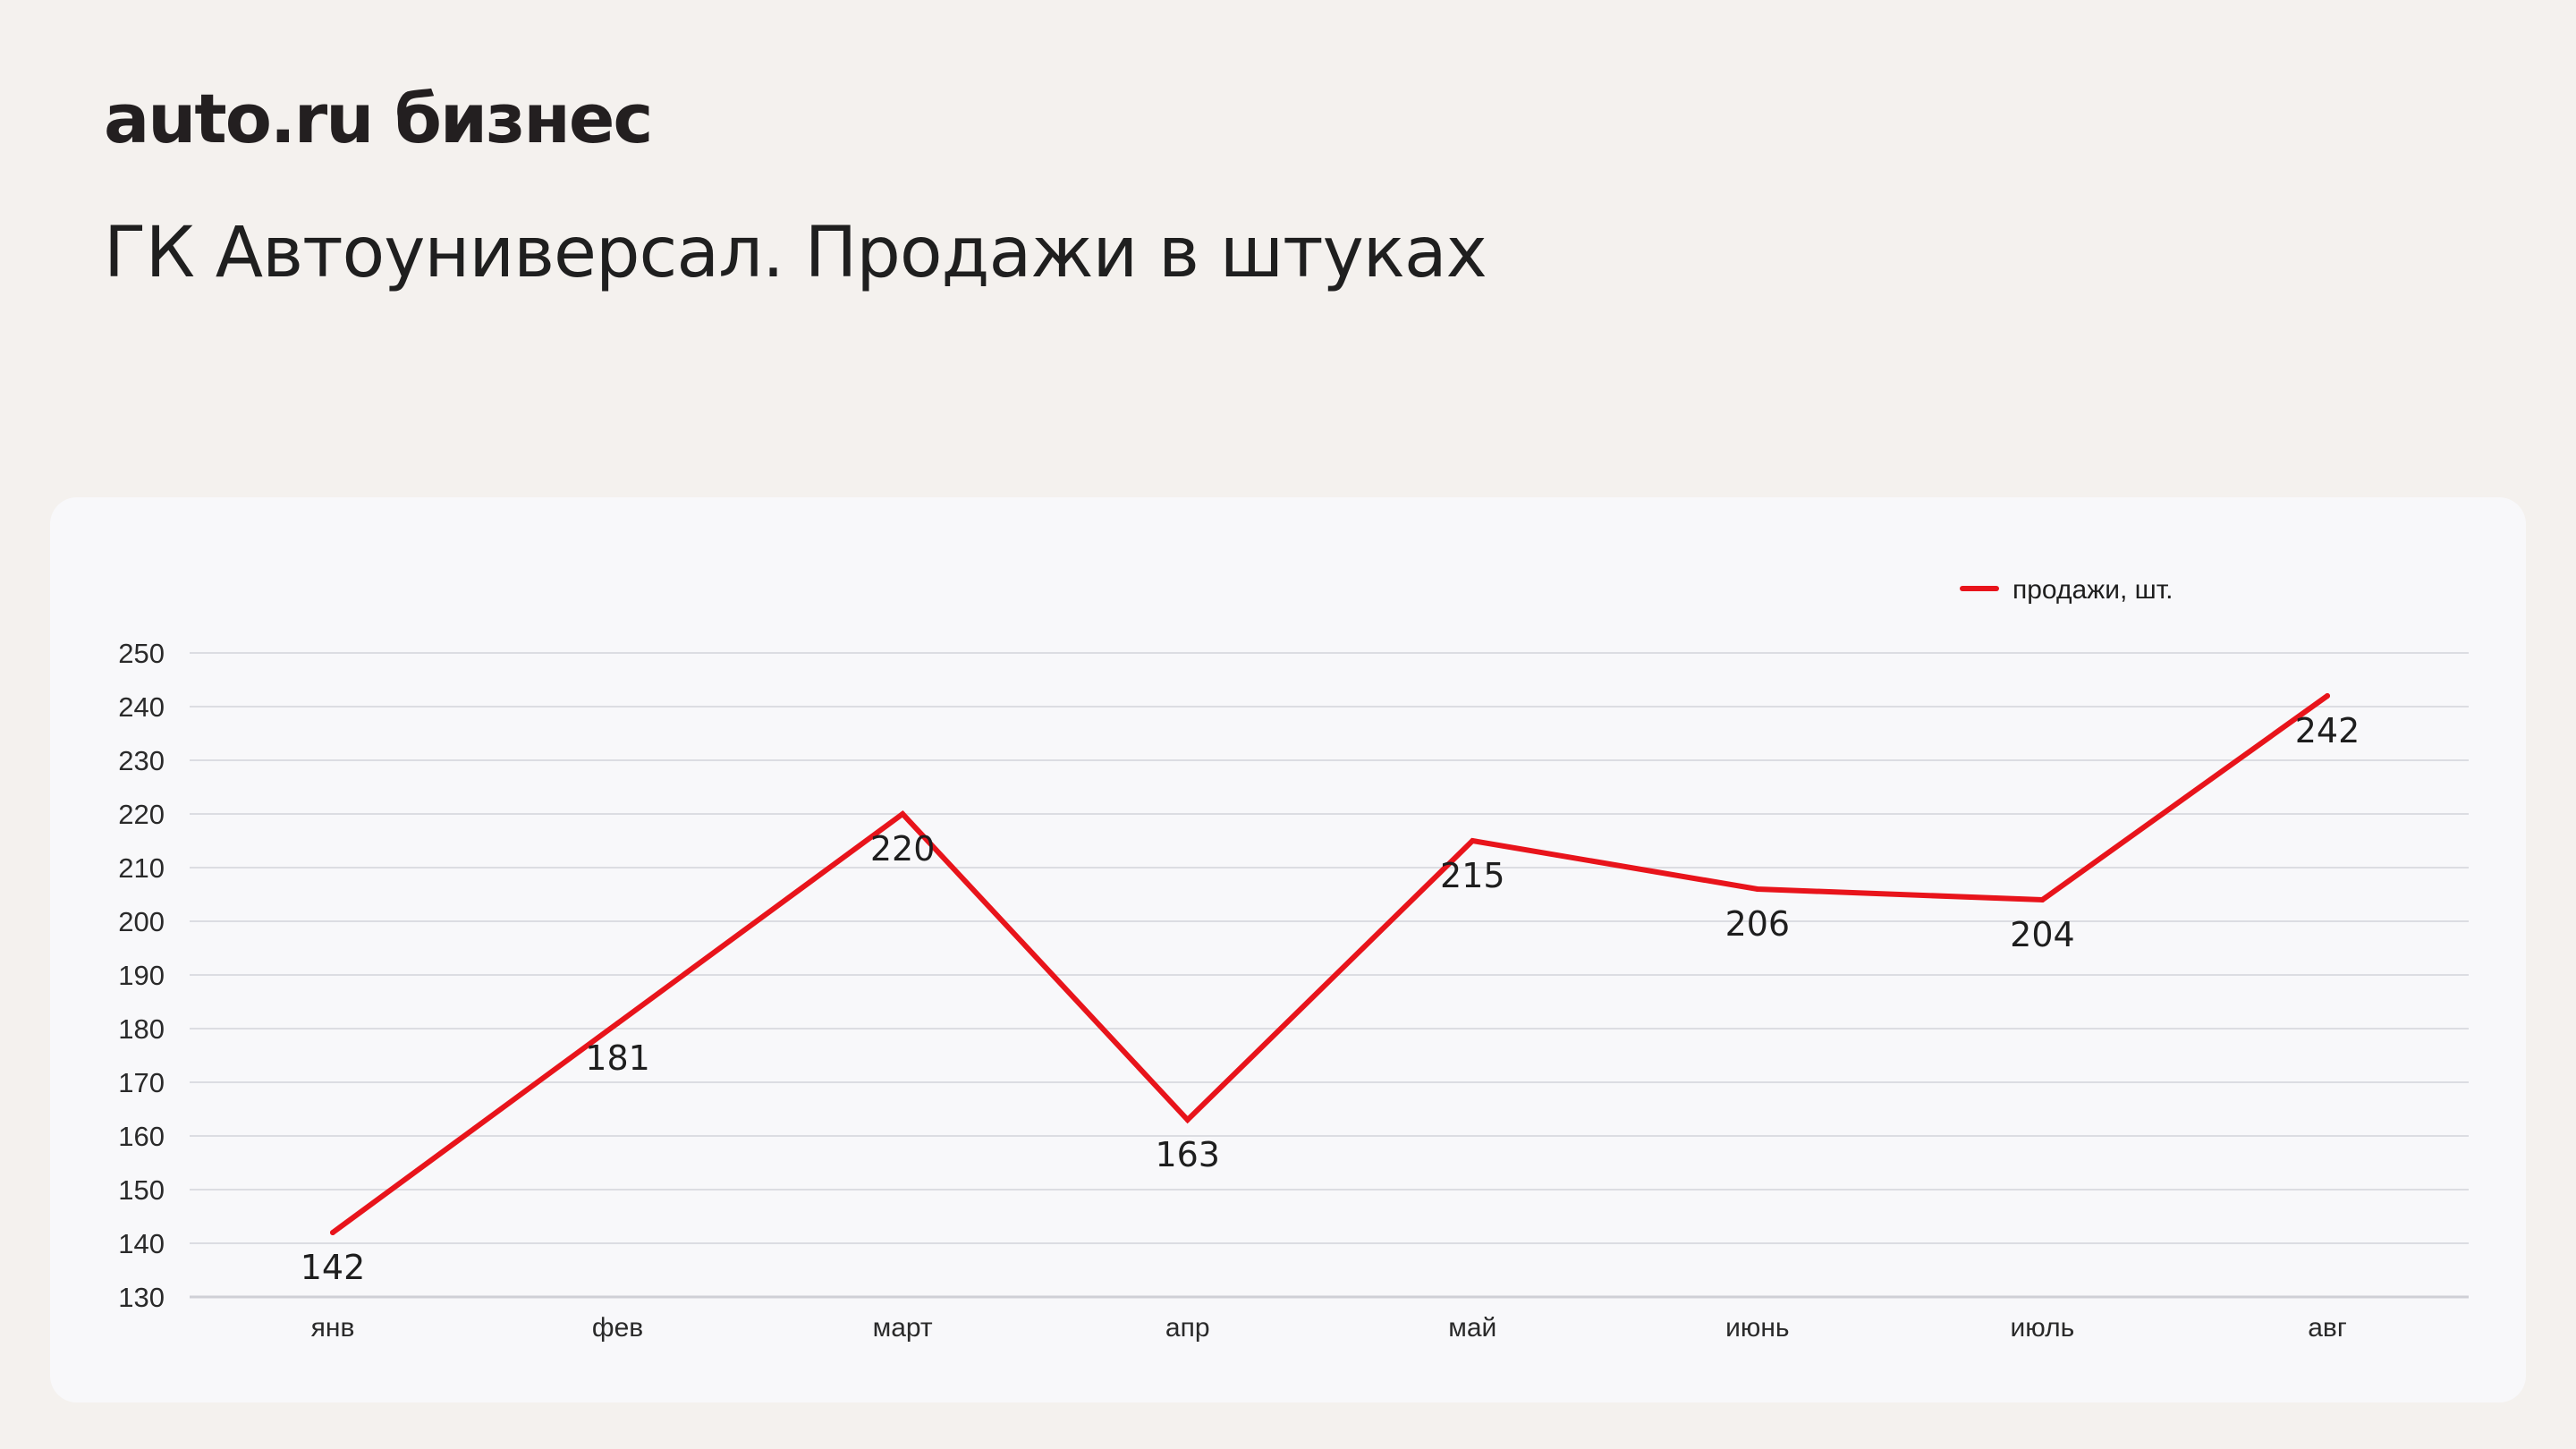 This screenshot has height=1449, width=2576. What do you see at coordinates (2042, 934) in the screenshot?
I see `data-label: 204` at bounding box center [2042, 934].